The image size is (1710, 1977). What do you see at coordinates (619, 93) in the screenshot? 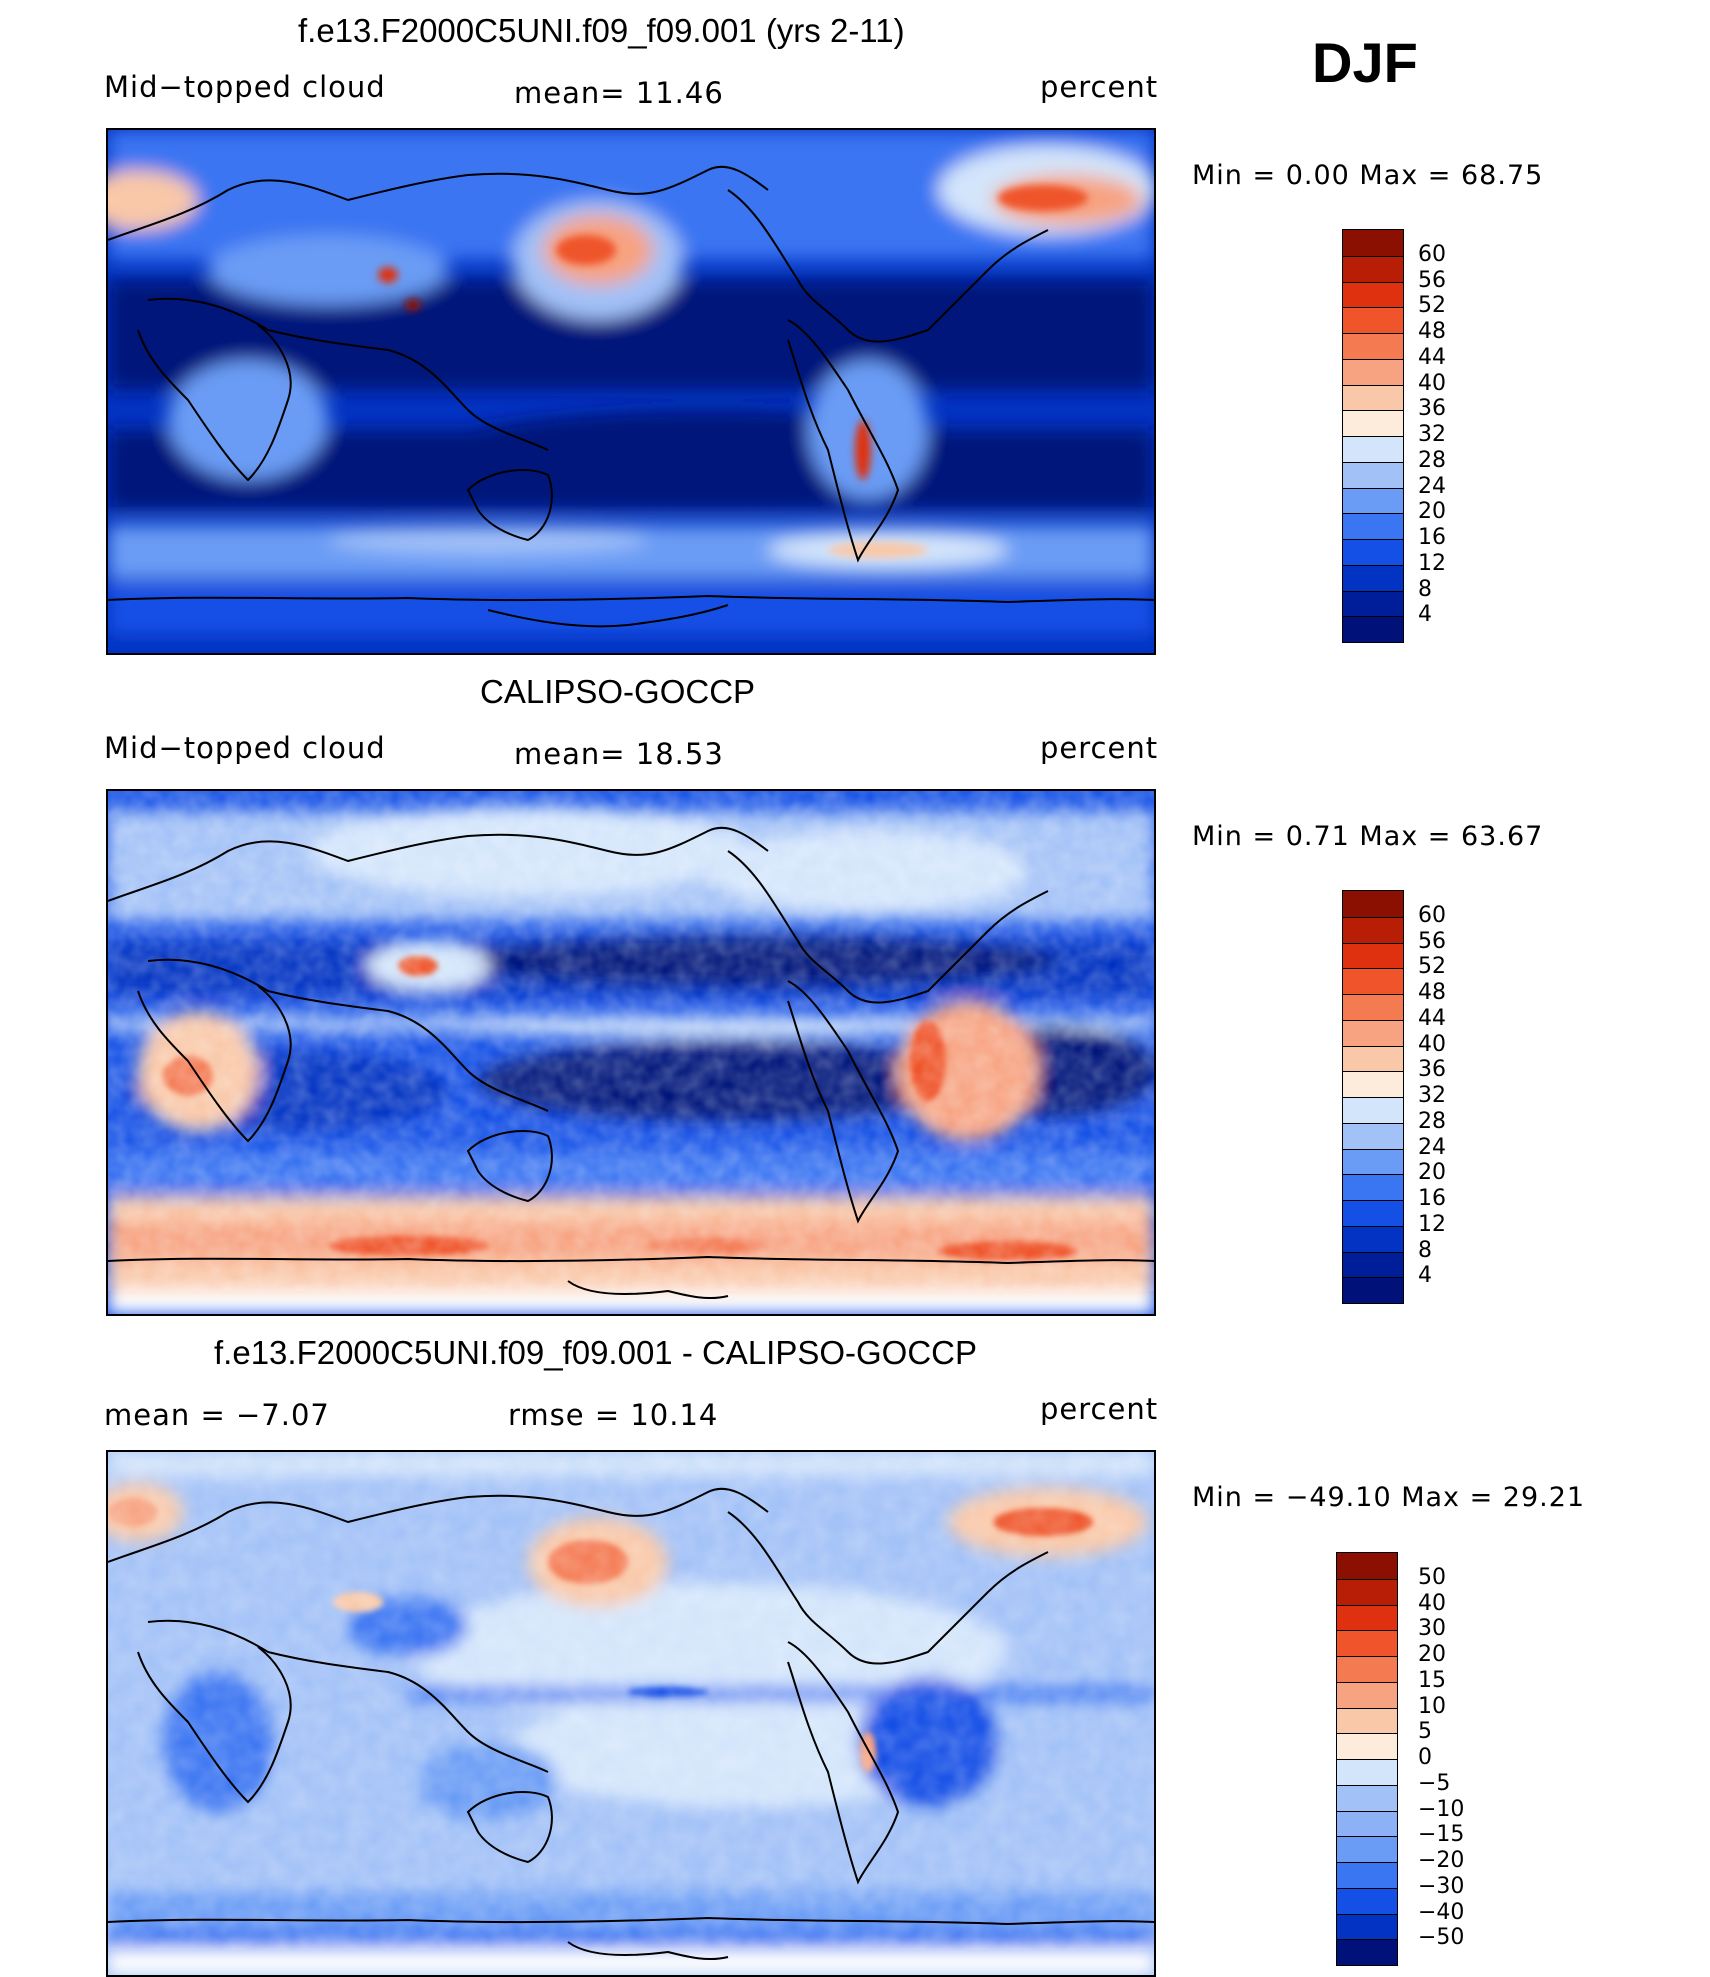
I see `panel-1-mean-label: mean= 11.46` at bounding box center [619, 93].